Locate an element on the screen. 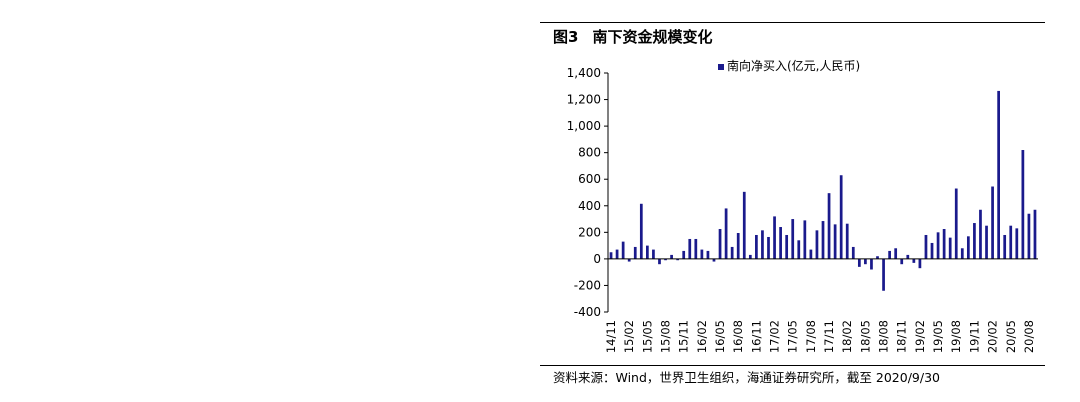  x-tick-label: 18/05 is located at coordinates (865, 336).